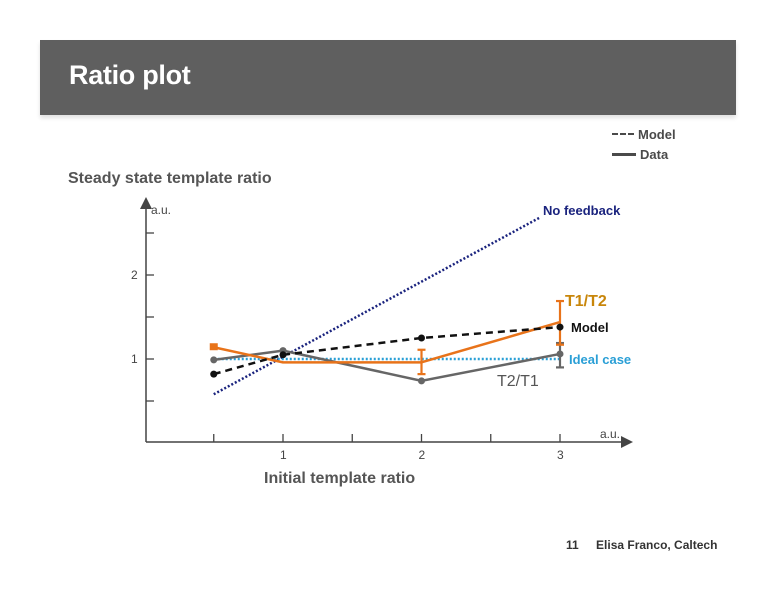  I want to click on x-tick-label: 1, so click(283, 455).